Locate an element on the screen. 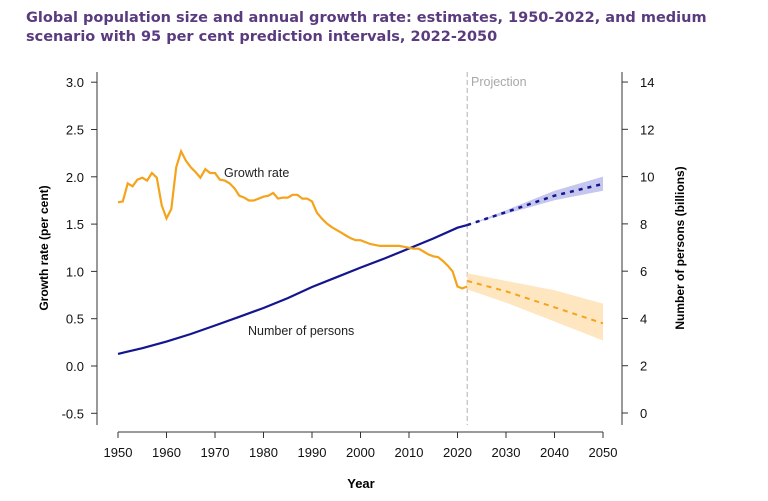  y-tick-label-right: 8 is located at coordinates (643, 224).